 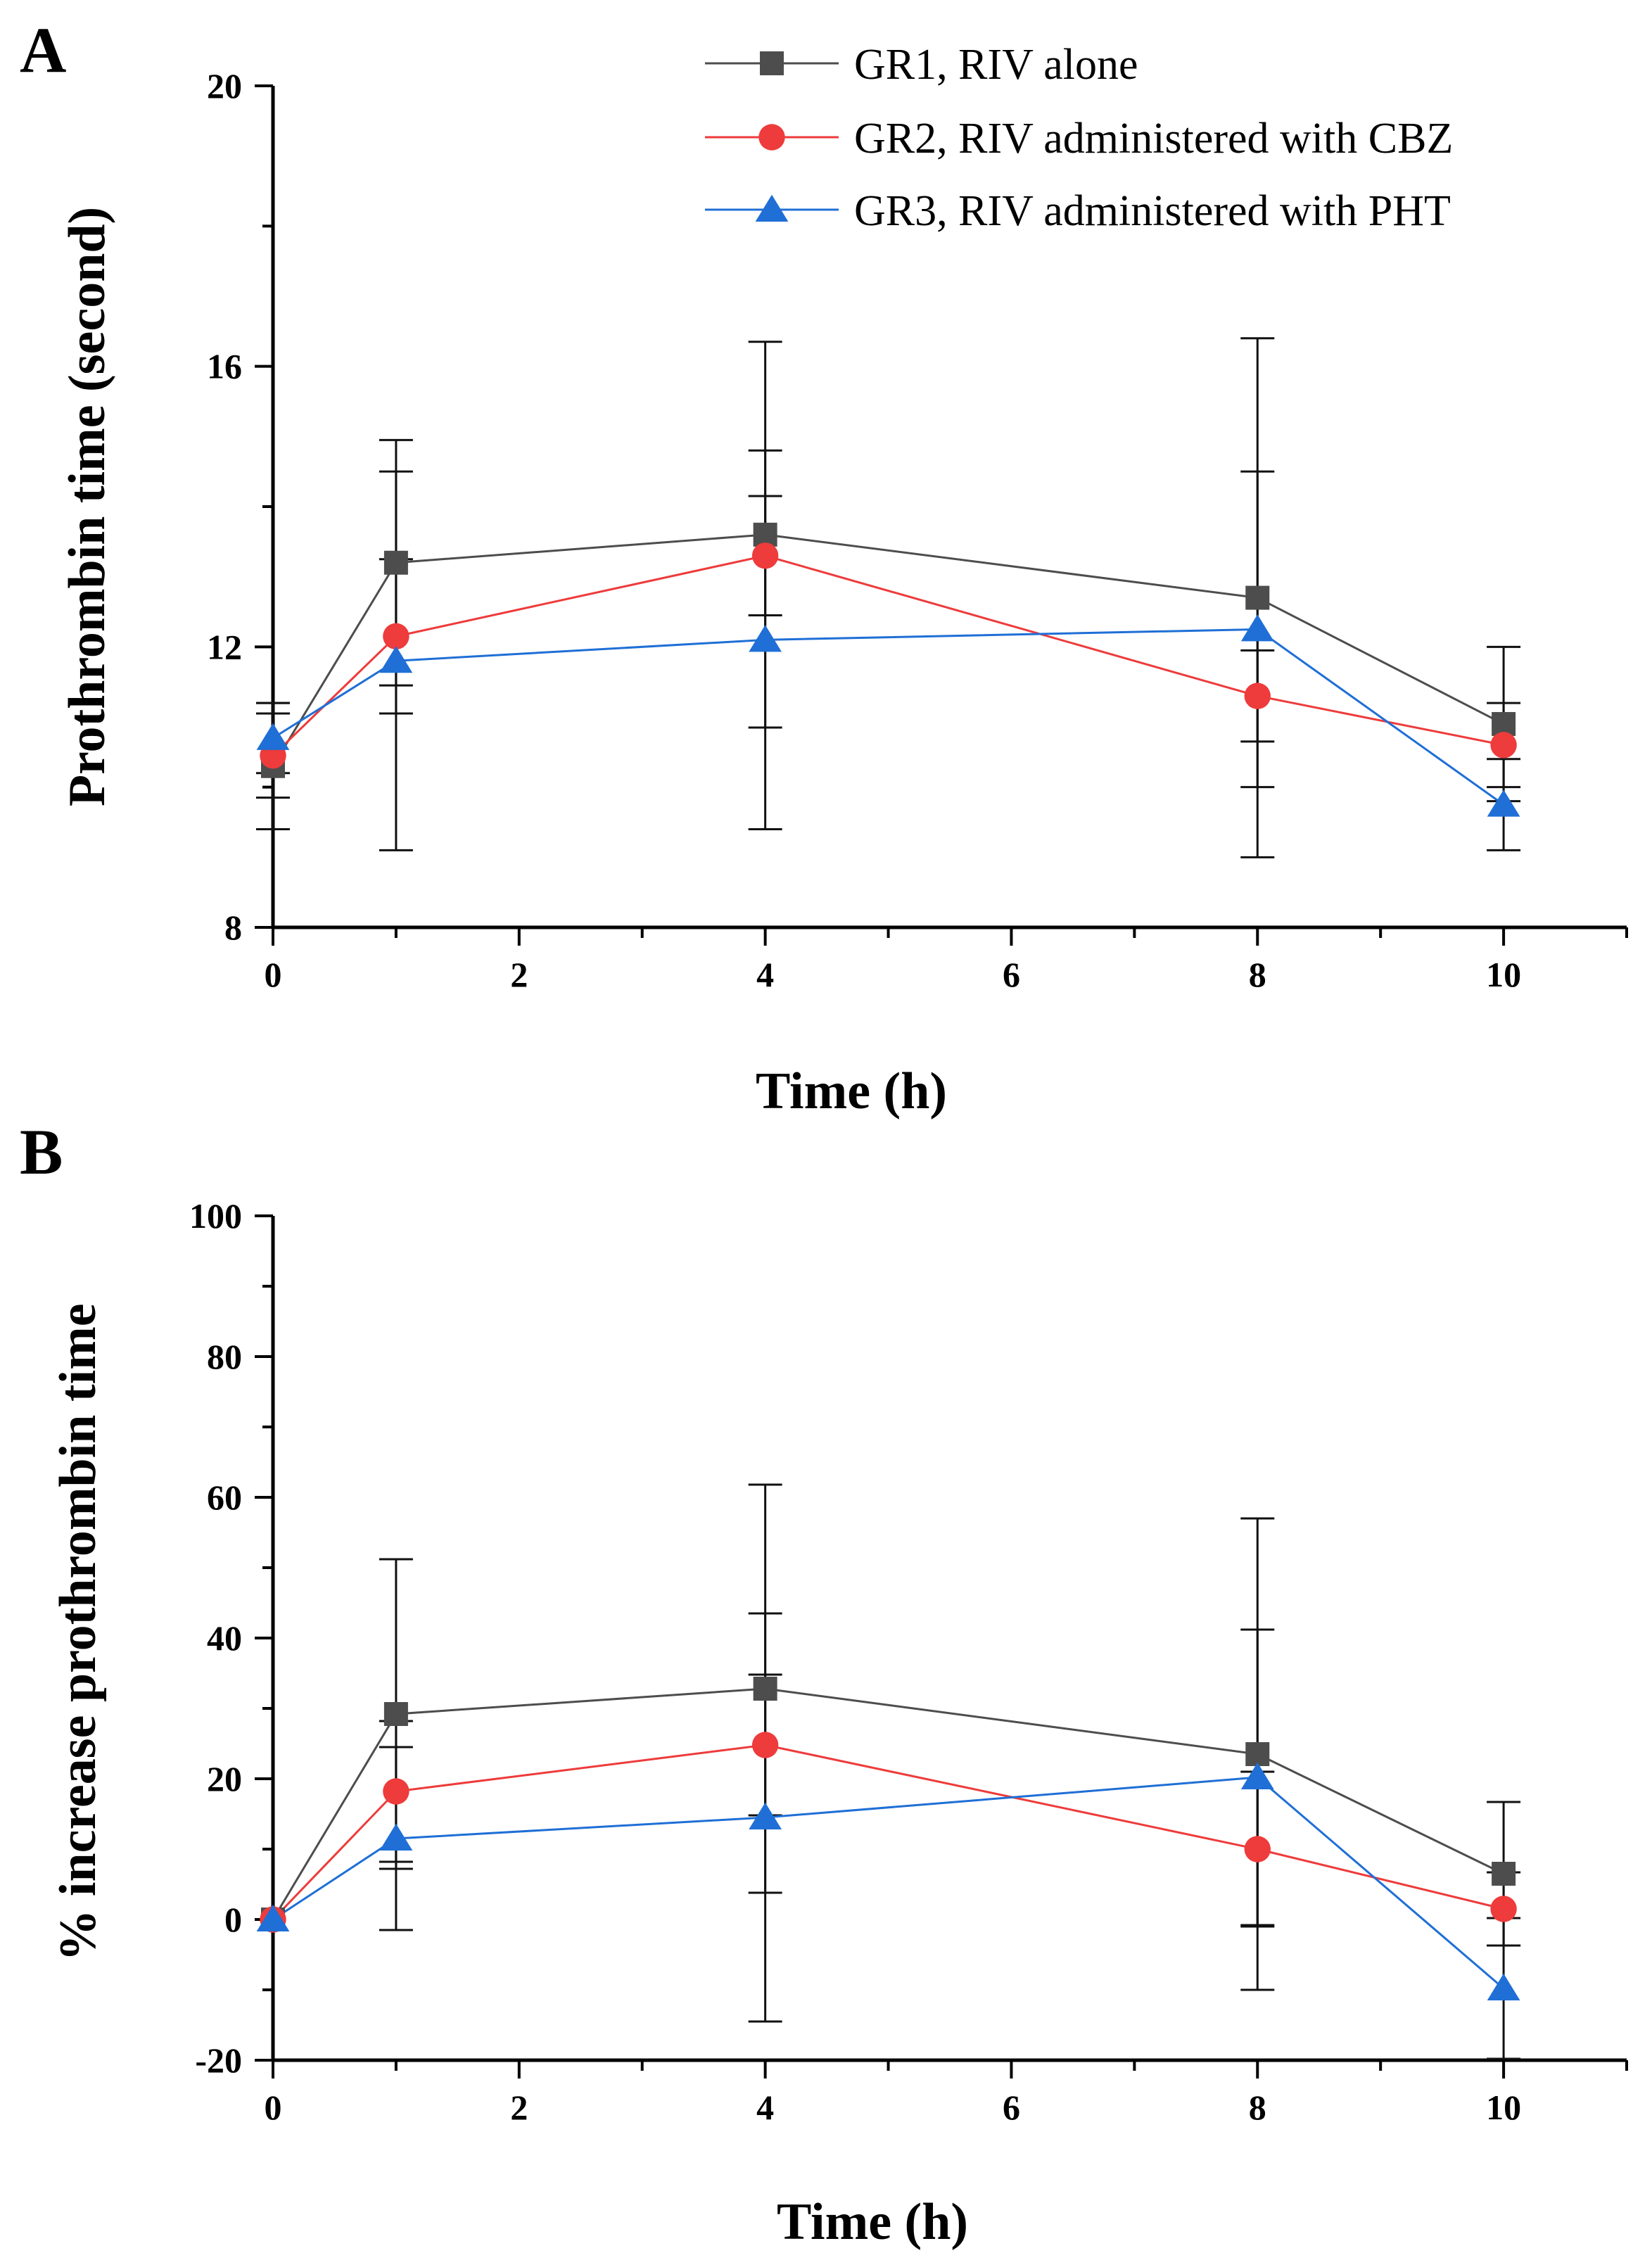 What do you see at coordinates (1153, 139) in the screenshot?
I see `legend-label-2: GR2, RIV administered with CBZ` at bounding box center [1153, 139].